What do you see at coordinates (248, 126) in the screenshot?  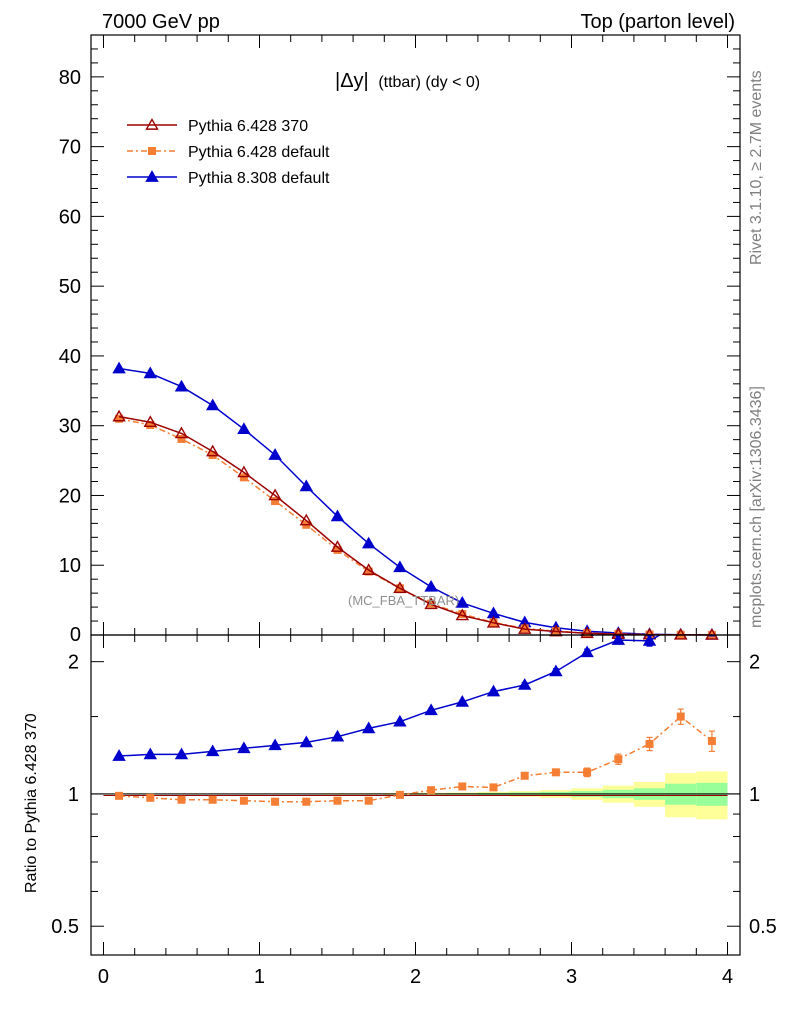 I see `legend-label: Pythia 6.428 370` at bounding box center [248, 126].